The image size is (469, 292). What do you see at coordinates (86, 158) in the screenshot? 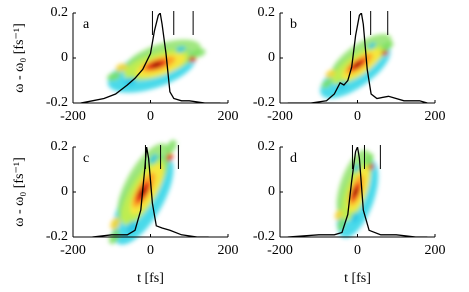
I see `panel-label: c` at bounding box center [86, 158].